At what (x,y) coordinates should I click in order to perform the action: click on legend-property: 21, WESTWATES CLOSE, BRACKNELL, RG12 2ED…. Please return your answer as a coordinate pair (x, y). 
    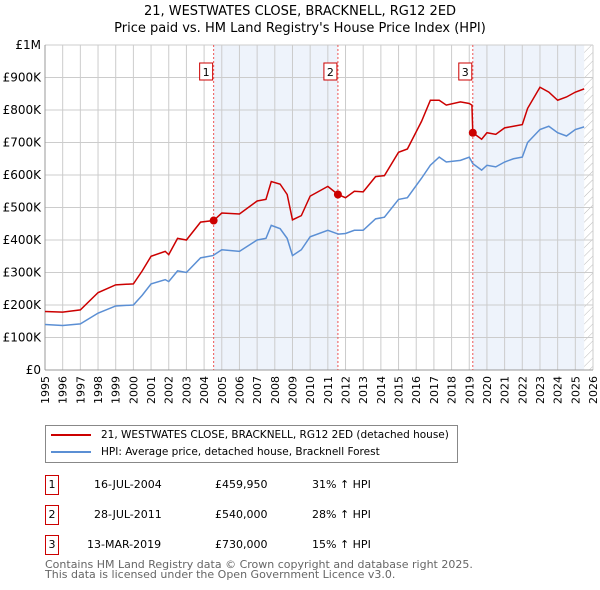
    Looking at the image, I should click on (275, 435).